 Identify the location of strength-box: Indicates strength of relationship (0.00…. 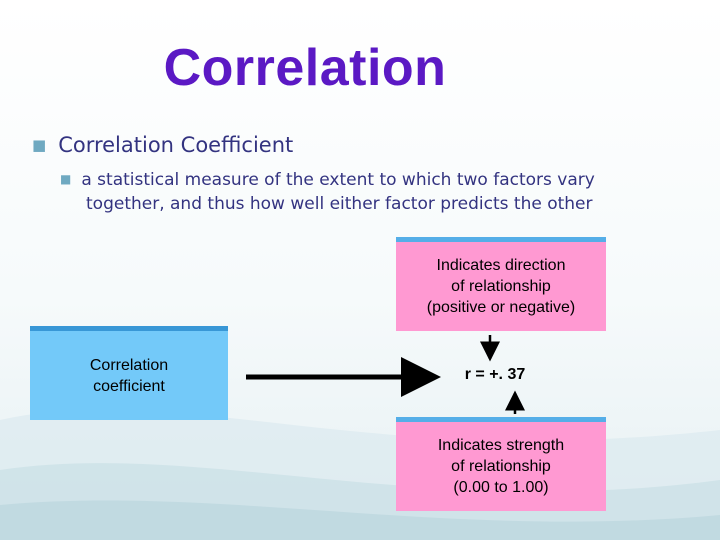
(501, 464).